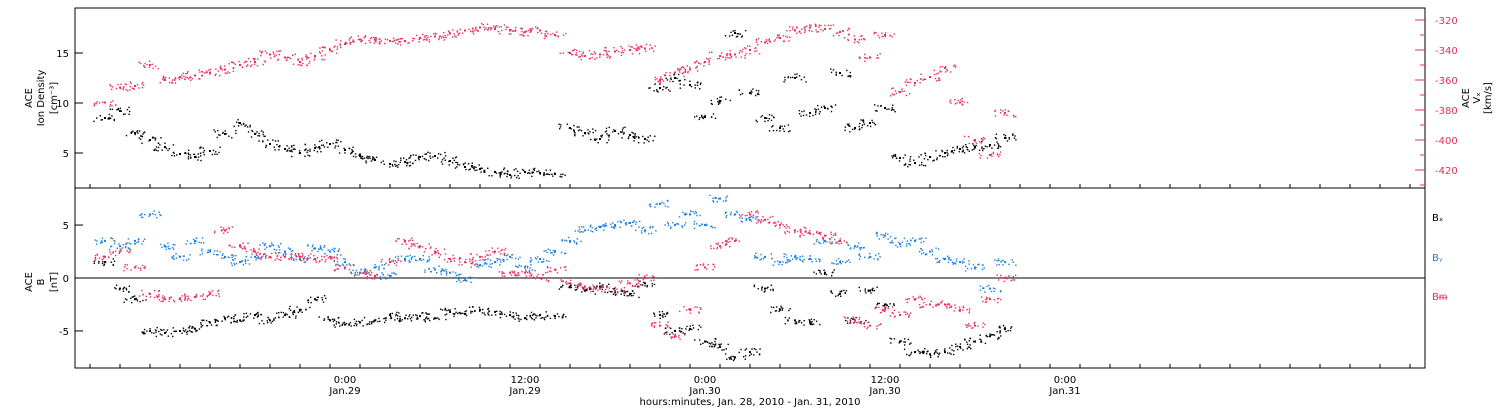 Image resolution: width=1500 pixels, height=410 pixels. What do you see at coordinates (345, 380) in the screenshot?
I see `x-tick-time: 0:00` at bounding box center [345, 380].